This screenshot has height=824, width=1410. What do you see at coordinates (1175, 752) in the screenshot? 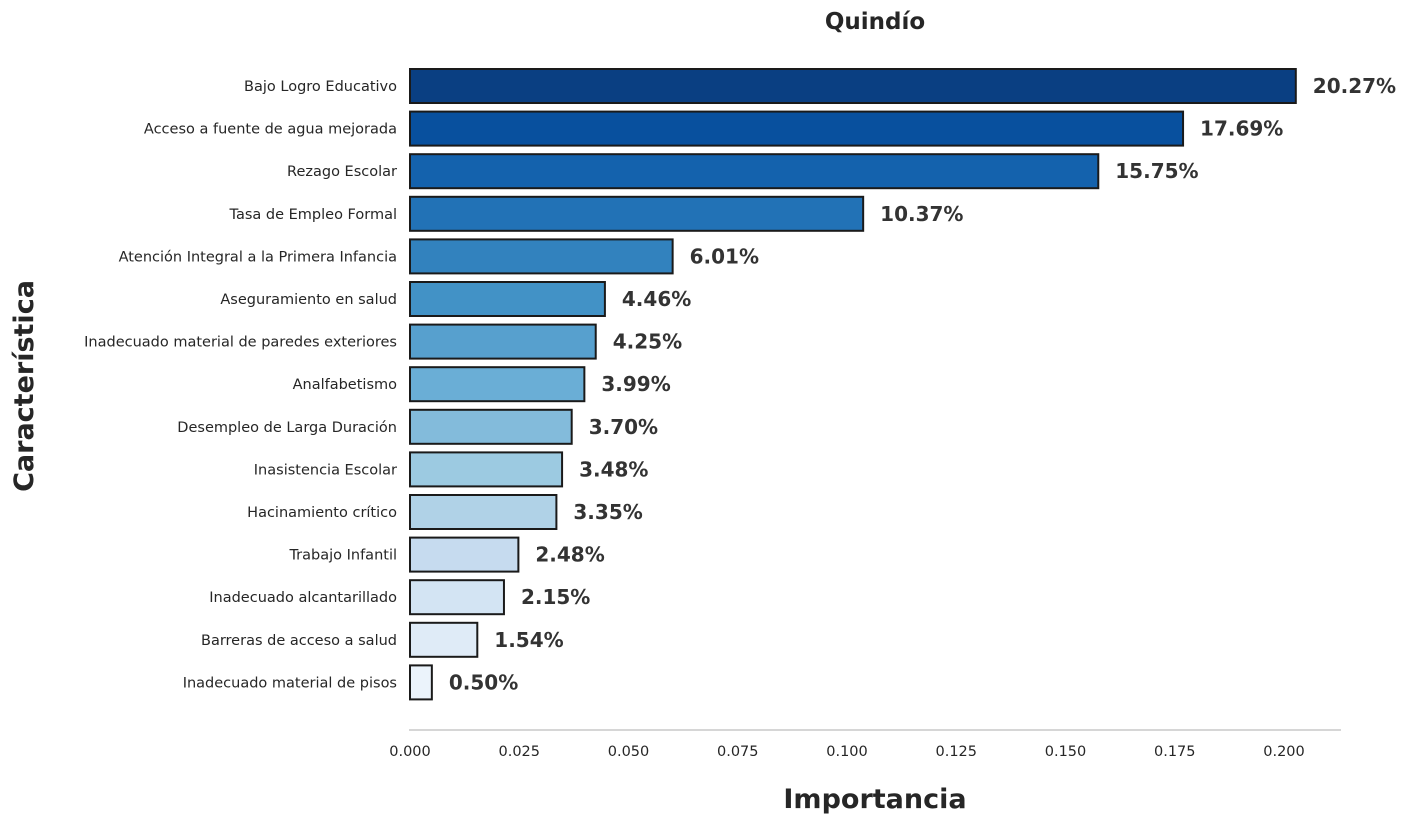
I see `x-tick-label: 0.175` at bounding box center [1175, 752].